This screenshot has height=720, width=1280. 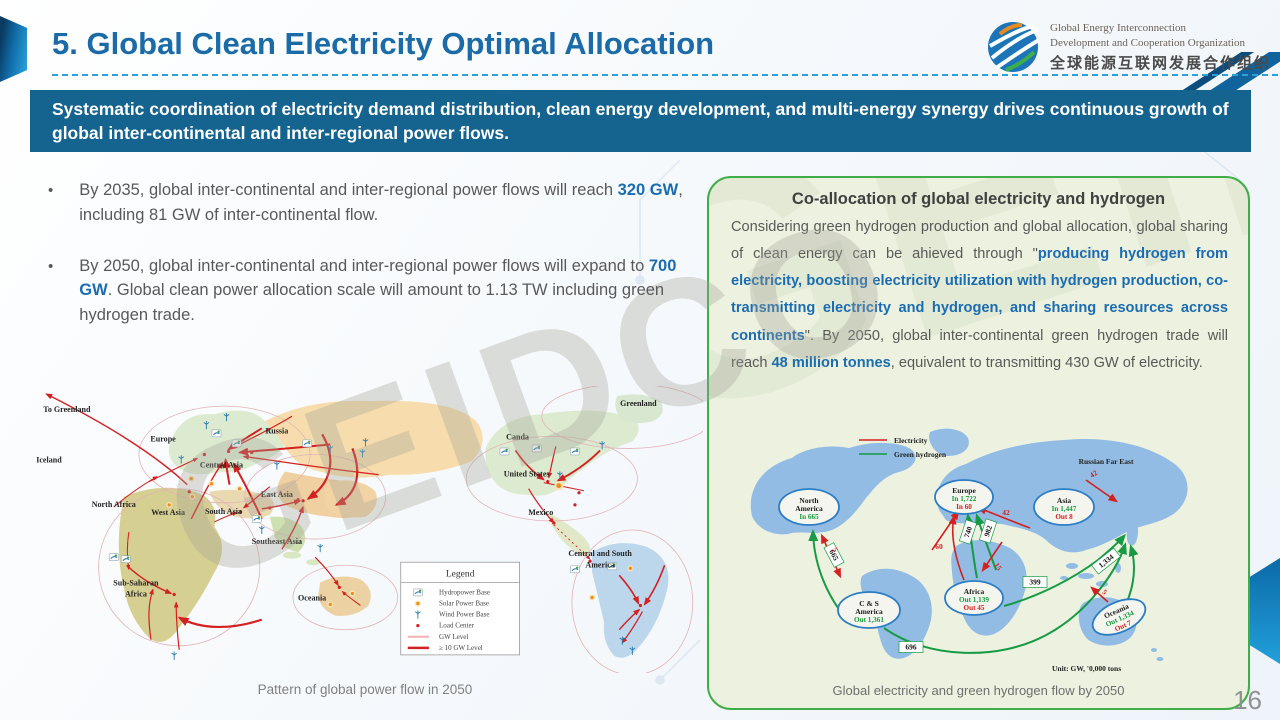 What do you see at coordinates (1119, 617) in the screenshot?
I see `oval-oceania: Oceania Out 1,334 Out 7` at bounding box center [1119, 617].